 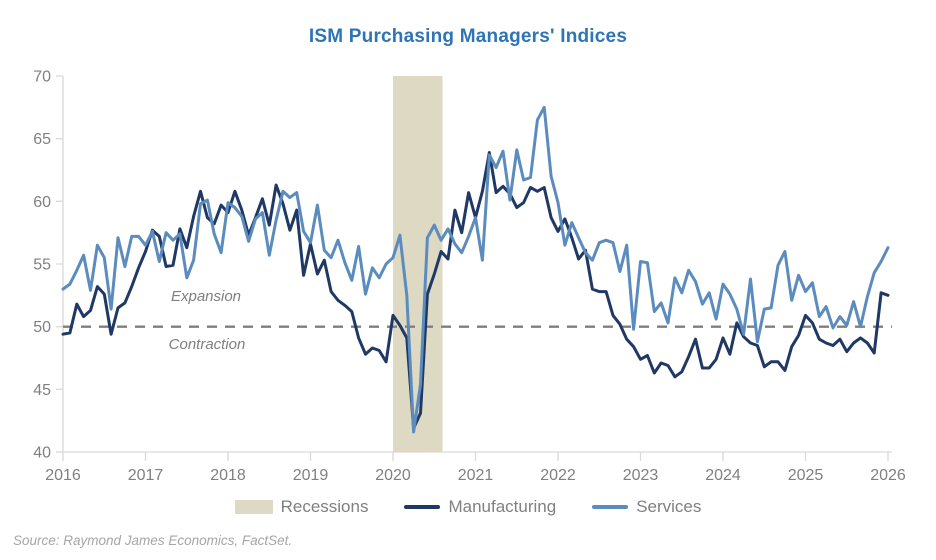 I want to click on chart-legend: Recessions Manufacturing Services, so click(x=468, y=507).